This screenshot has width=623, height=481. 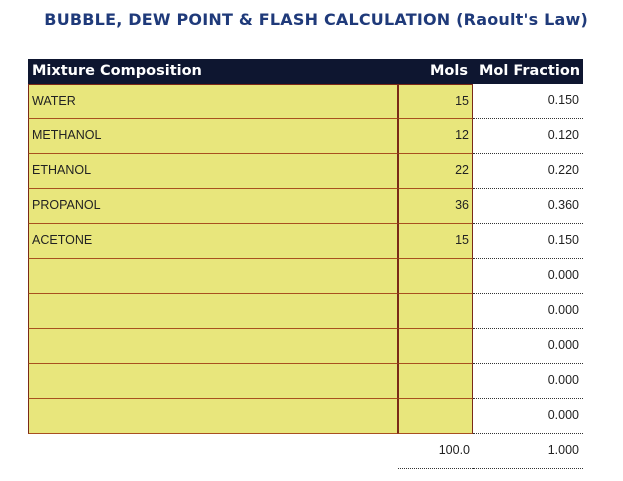 I want to click on component-name-cell: PROPANOL, so click(x=213, y=206).